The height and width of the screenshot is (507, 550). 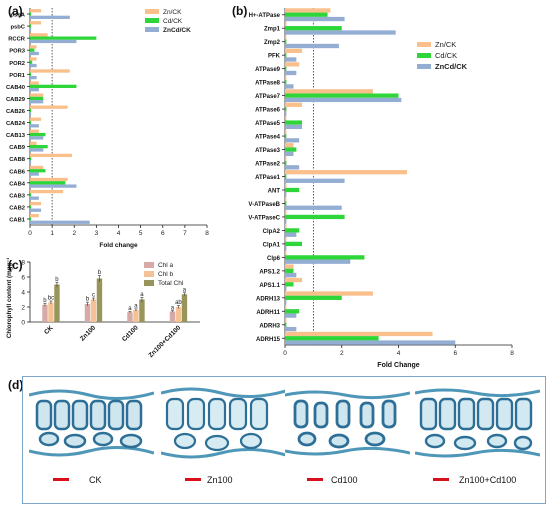 I want to click on bar-zn-ck-zmp2, so click(x=286, y=37).